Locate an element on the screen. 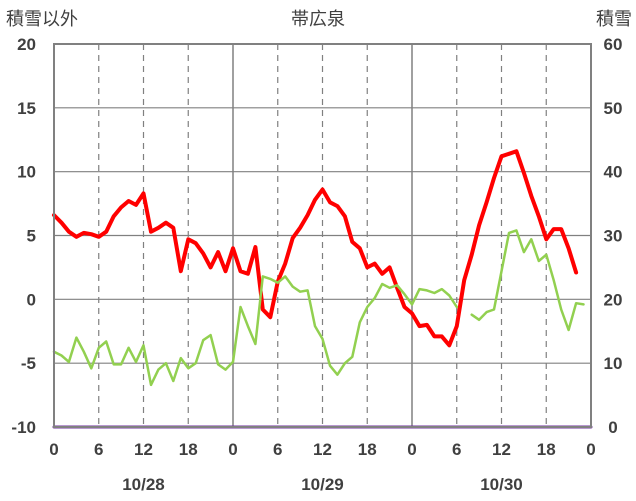 Image resolution: width=636 pixels, height=501 pixels. x-ticks: 0 6 12 18 0 6 12 18 0 6 12 18 0 is located at coordinates (322, 449).